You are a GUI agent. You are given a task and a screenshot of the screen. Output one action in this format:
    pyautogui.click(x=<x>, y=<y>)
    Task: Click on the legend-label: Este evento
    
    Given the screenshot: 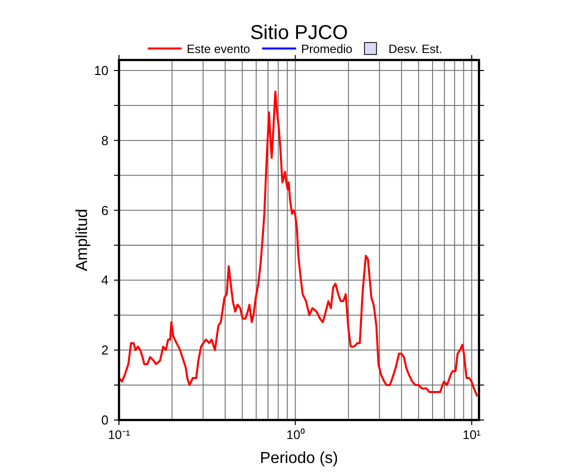 What is the action you would take?
    pyautogui.click(x=218, y=49)
    